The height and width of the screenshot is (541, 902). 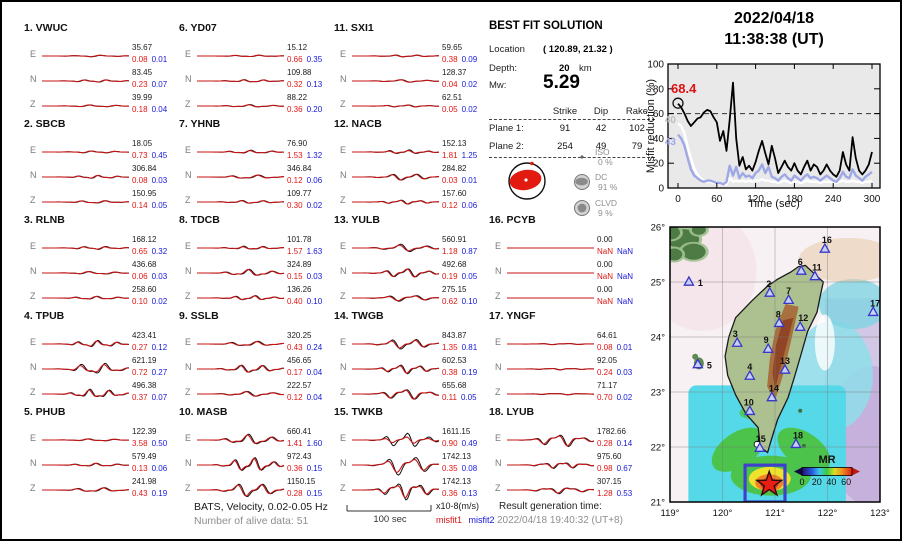 I want to click on misfit-values: 0.65 0.32, so click(x=157, y=251).